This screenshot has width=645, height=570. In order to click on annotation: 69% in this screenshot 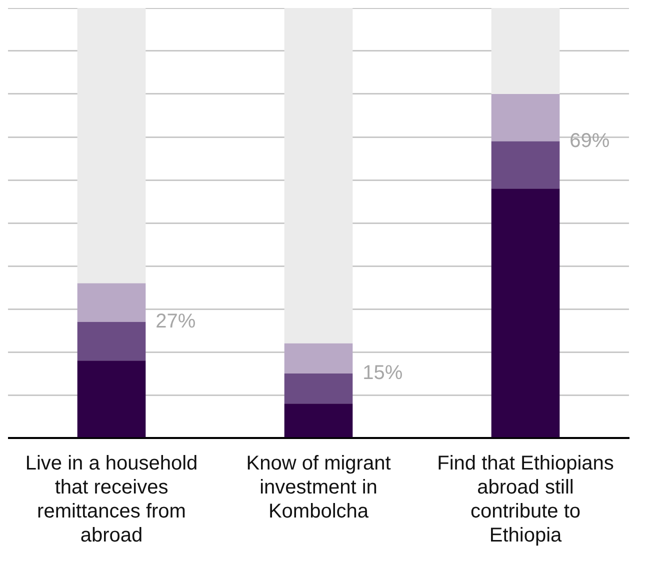, I will do `click(590, 141)`.